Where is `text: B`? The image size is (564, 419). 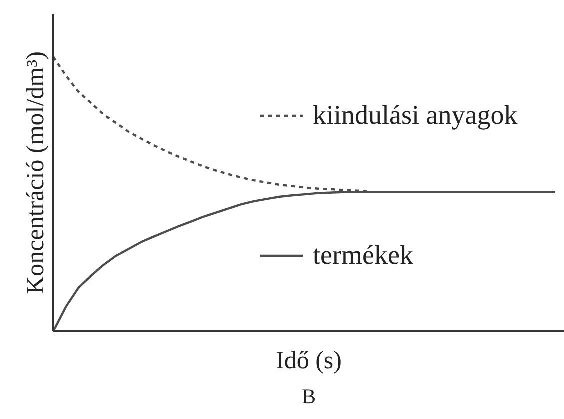
text: B is located at coordinates (309, 396).